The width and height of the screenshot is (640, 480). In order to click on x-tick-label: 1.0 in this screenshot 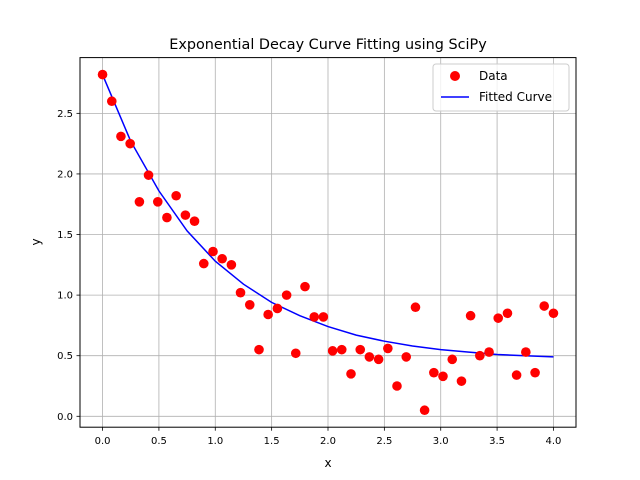, I will do `click(215, 441)`.